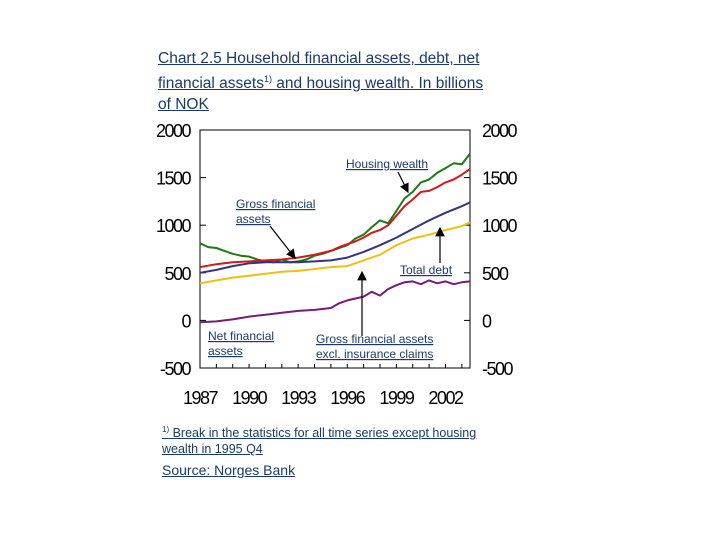  I want to click on x-tick-label: 1999, so click(397, 398).